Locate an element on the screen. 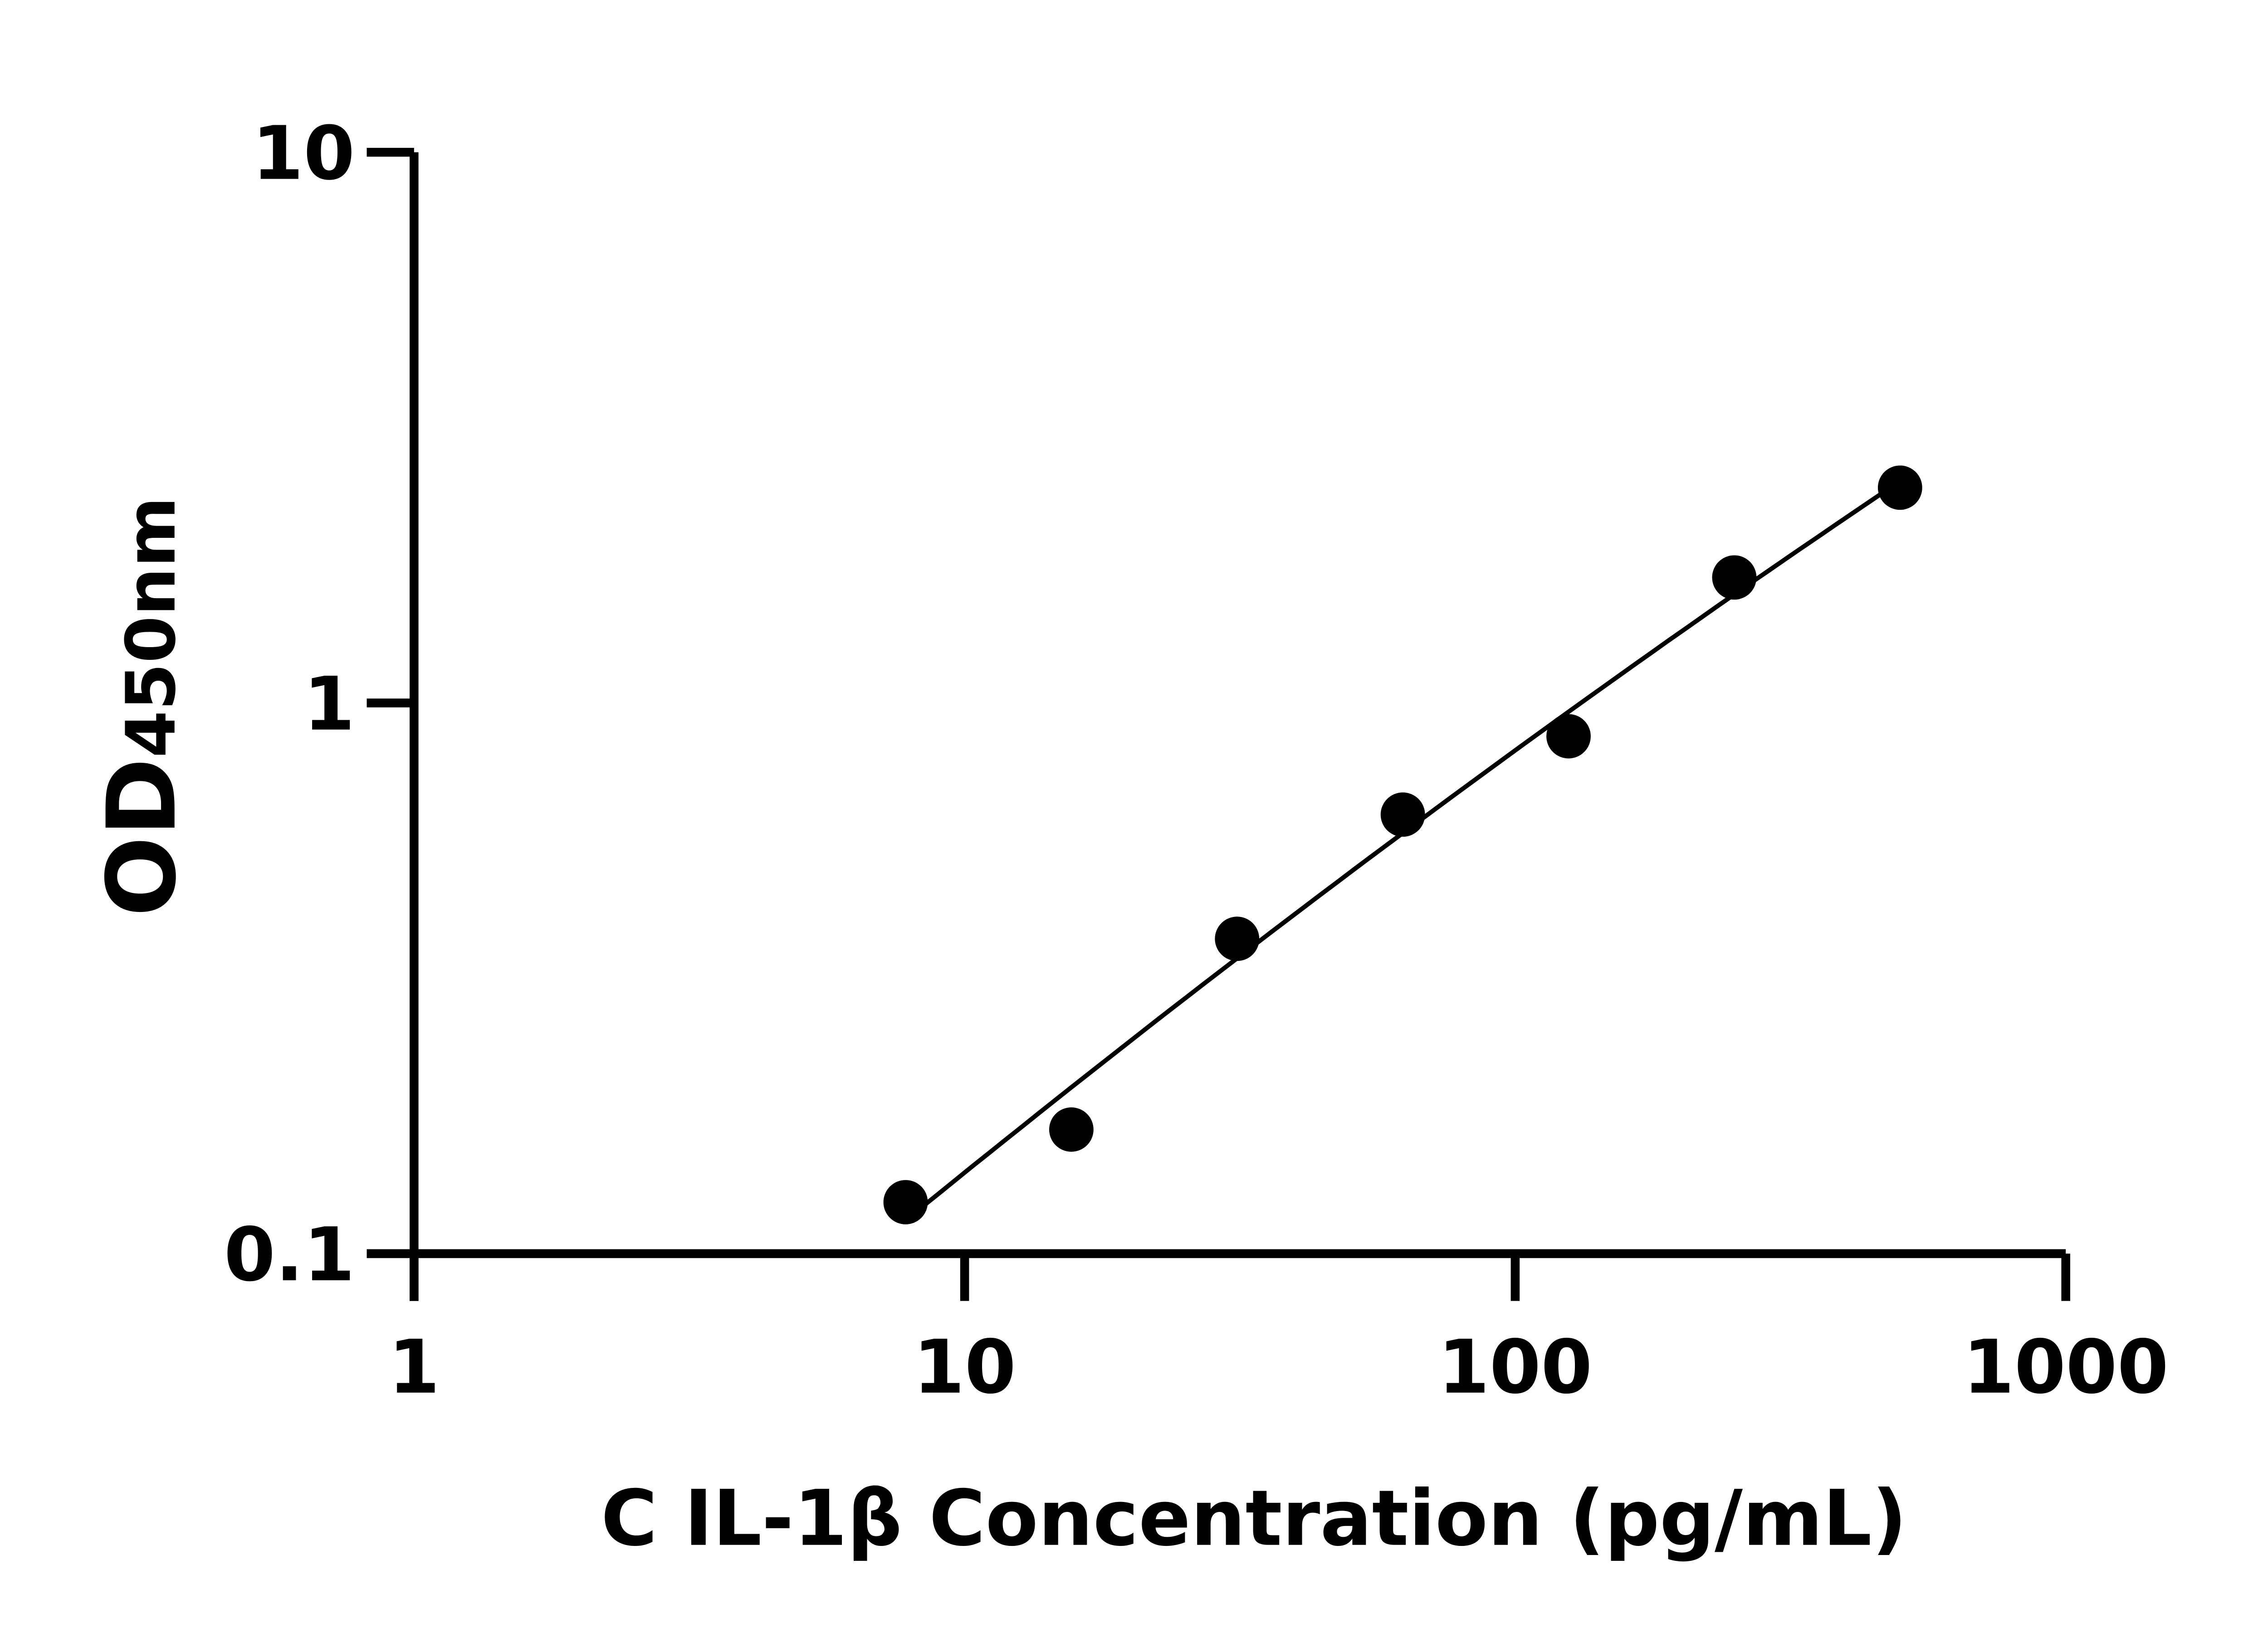  y-axis-label-main: OD is located at coordinates (142, 837).